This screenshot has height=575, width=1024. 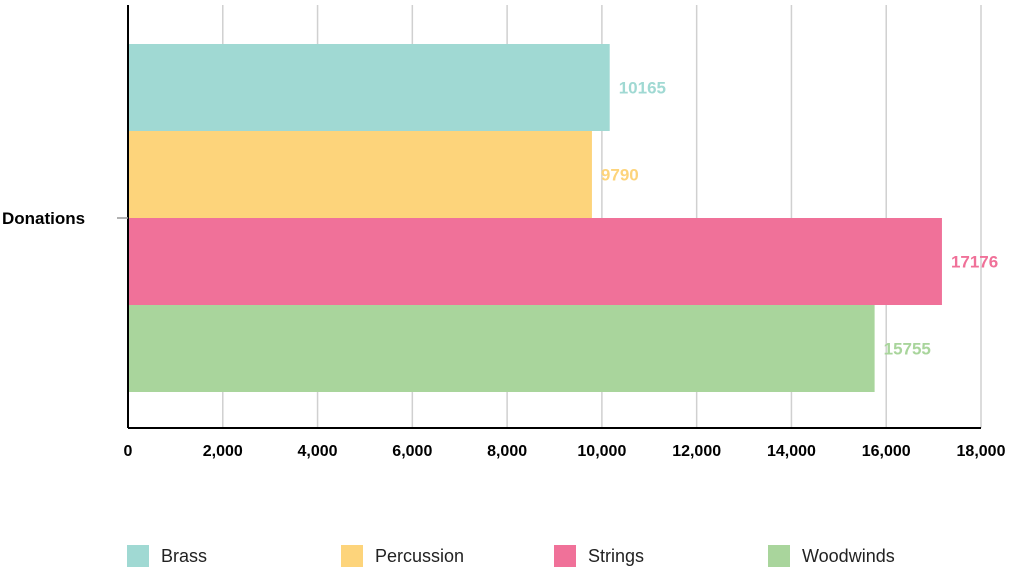 I want to click on category-label: Donations, so click(x=43, y=218).